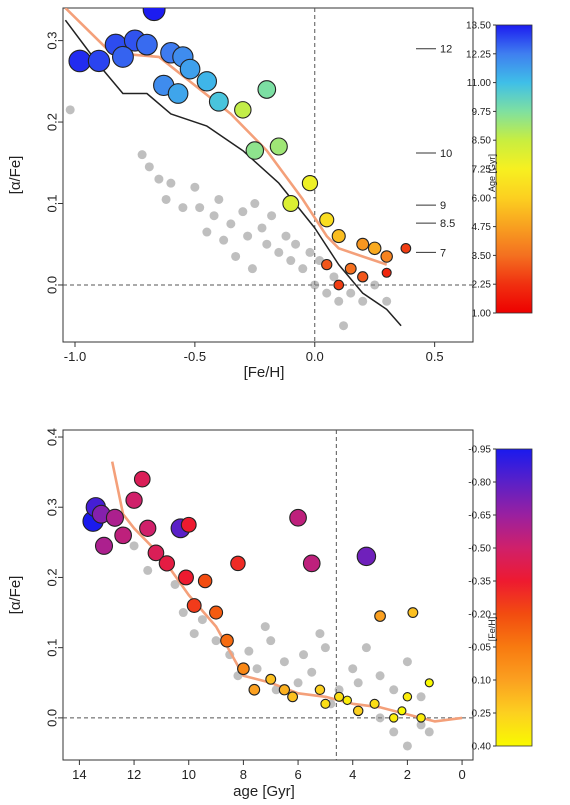  Describe the element at coordinates (482, 112) in the screenshot. I see `colorbar-tick-label: 9.75` at that location.